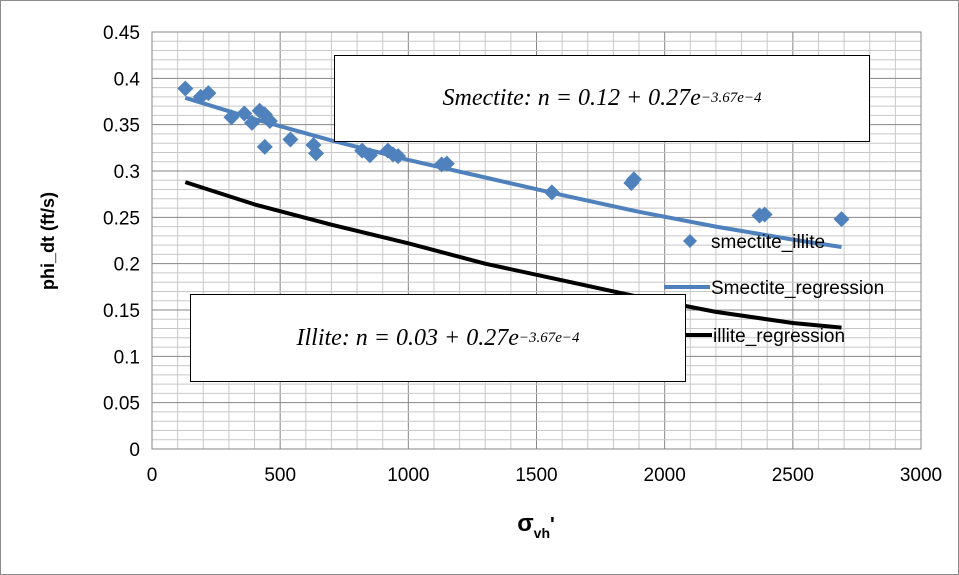  Describe the element at coordinates (121, 242) in the screenshot. I see `y-axis-ticks: 0 0.05 0.1 0.15 0.2 0.25 0.3 0.35 0.4 0.45` at that location.